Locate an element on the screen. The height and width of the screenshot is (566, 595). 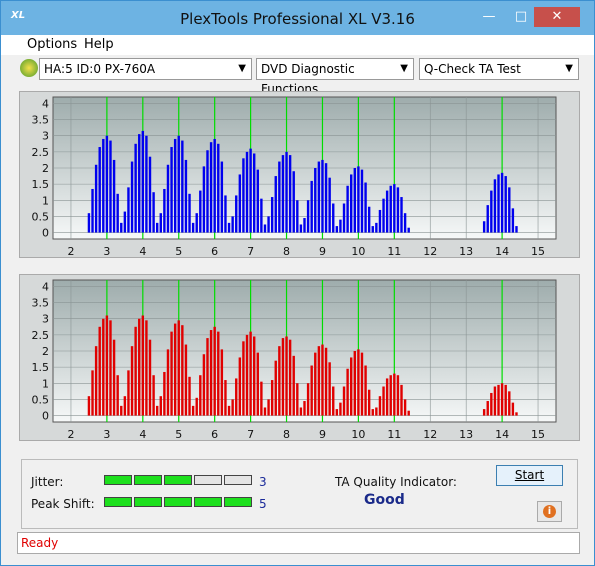
x-tick-label: 5 is located at coordinates (178, 251).